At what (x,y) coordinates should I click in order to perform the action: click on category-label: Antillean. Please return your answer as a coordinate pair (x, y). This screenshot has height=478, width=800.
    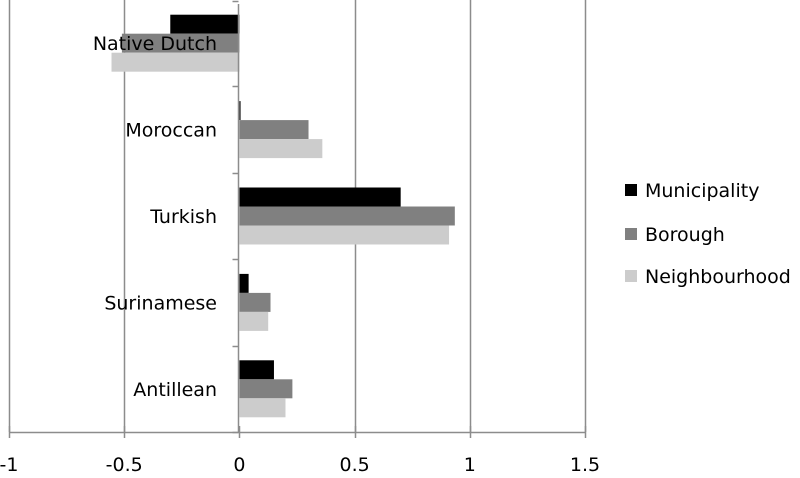
    Looking at the image, I should click on (175, 390).